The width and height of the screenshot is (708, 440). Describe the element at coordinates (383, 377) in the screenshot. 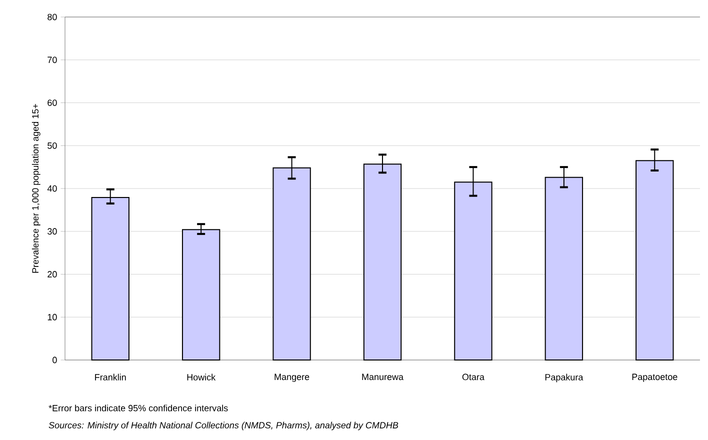

I see `x-tick-label: Manurewa` at that location.